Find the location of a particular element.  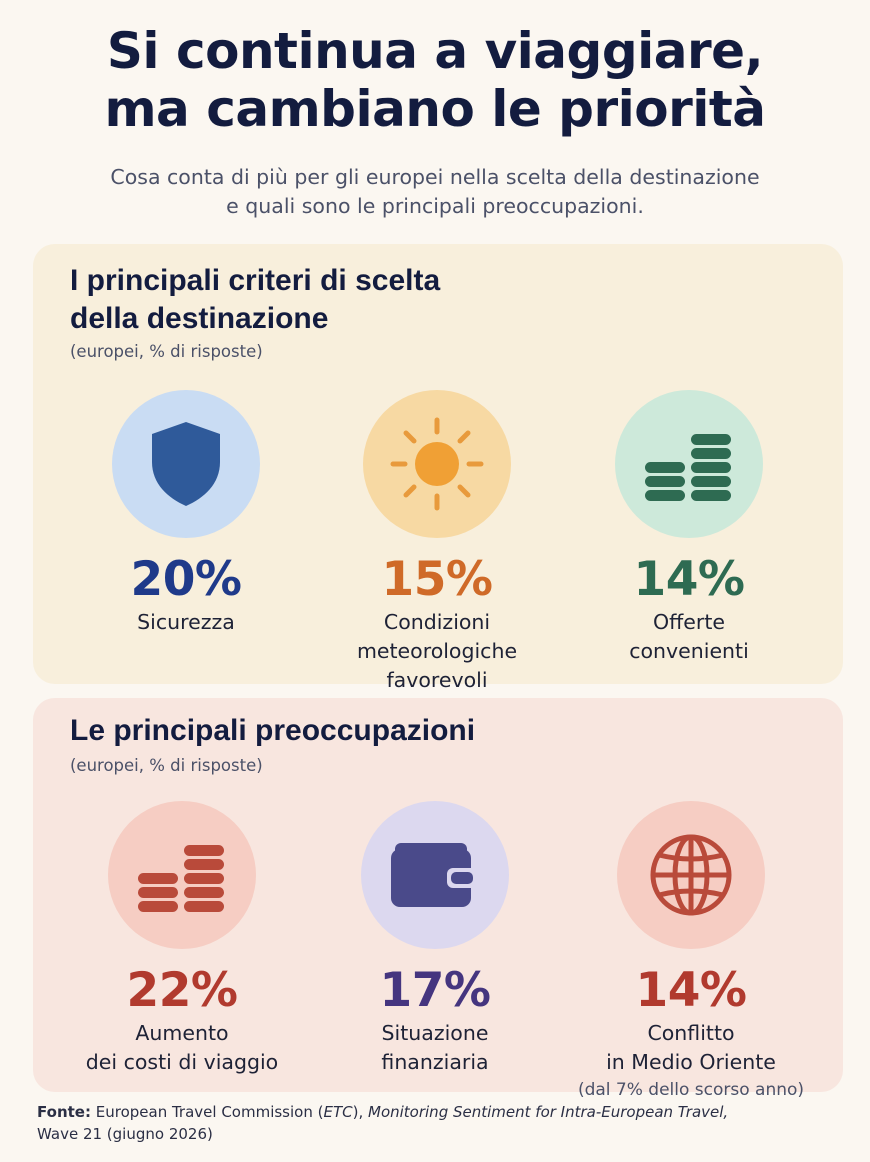

wallet-icon is located at coordinates (434, 875).